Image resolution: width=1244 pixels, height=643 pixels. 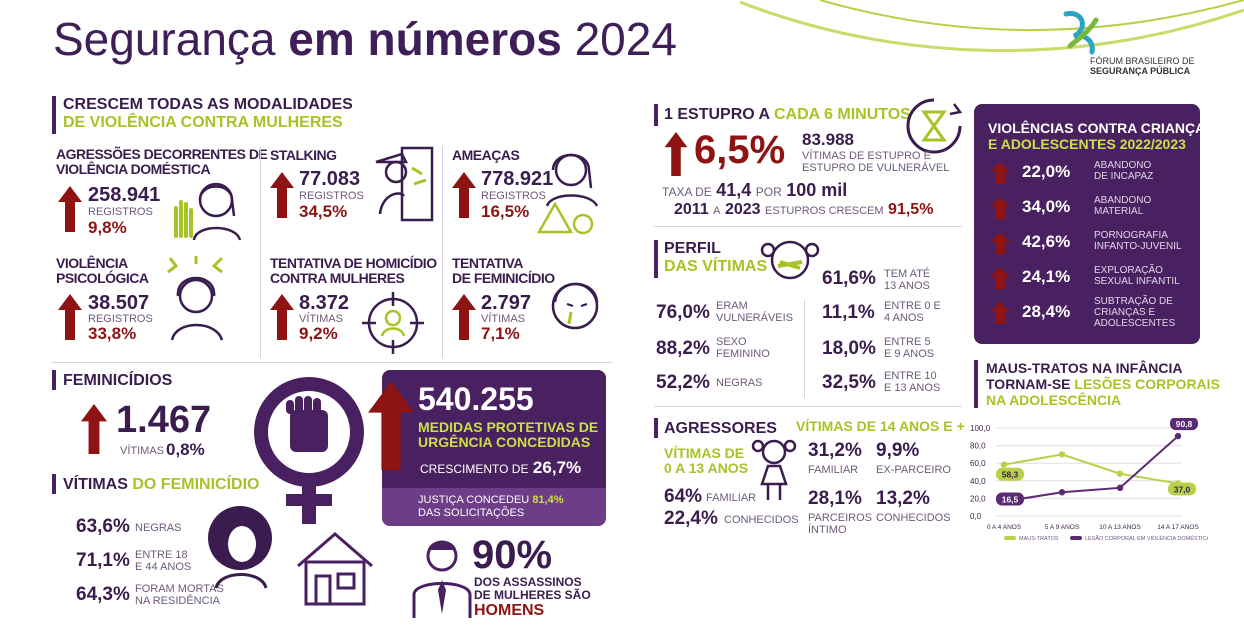 What do you see at coordinates (309, 450) in the screenshot?
I see `feminist-fist-icon` at bounding box center [309, 450].